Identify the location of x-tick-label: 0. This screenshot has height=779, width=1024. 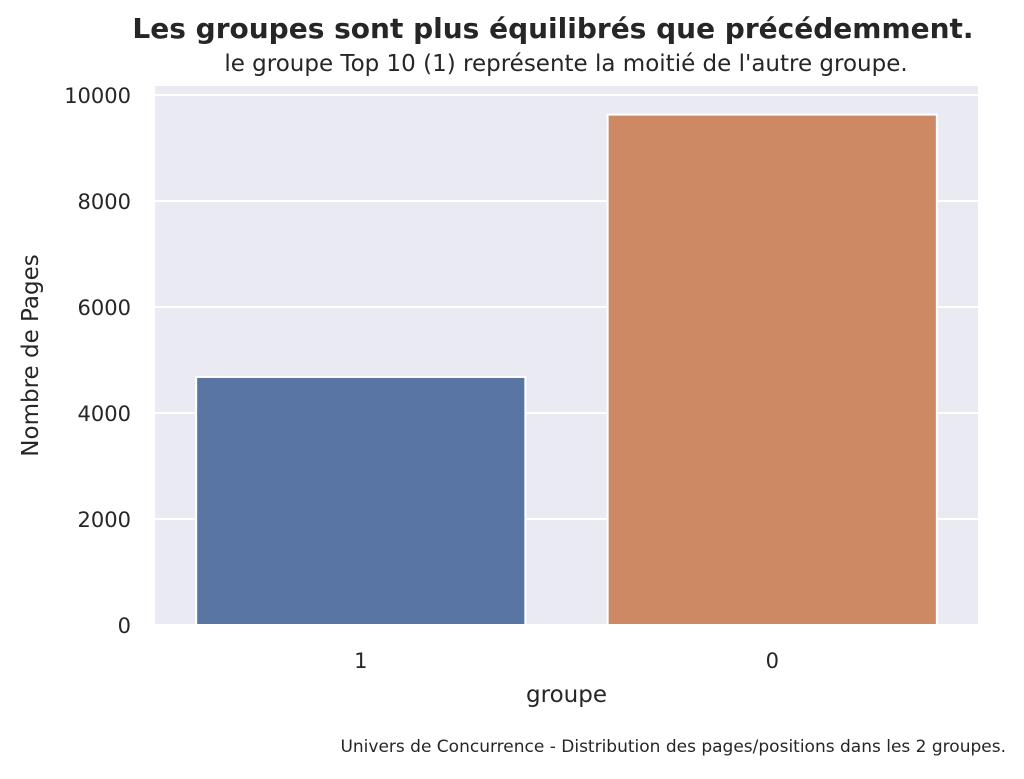
(772, 661).